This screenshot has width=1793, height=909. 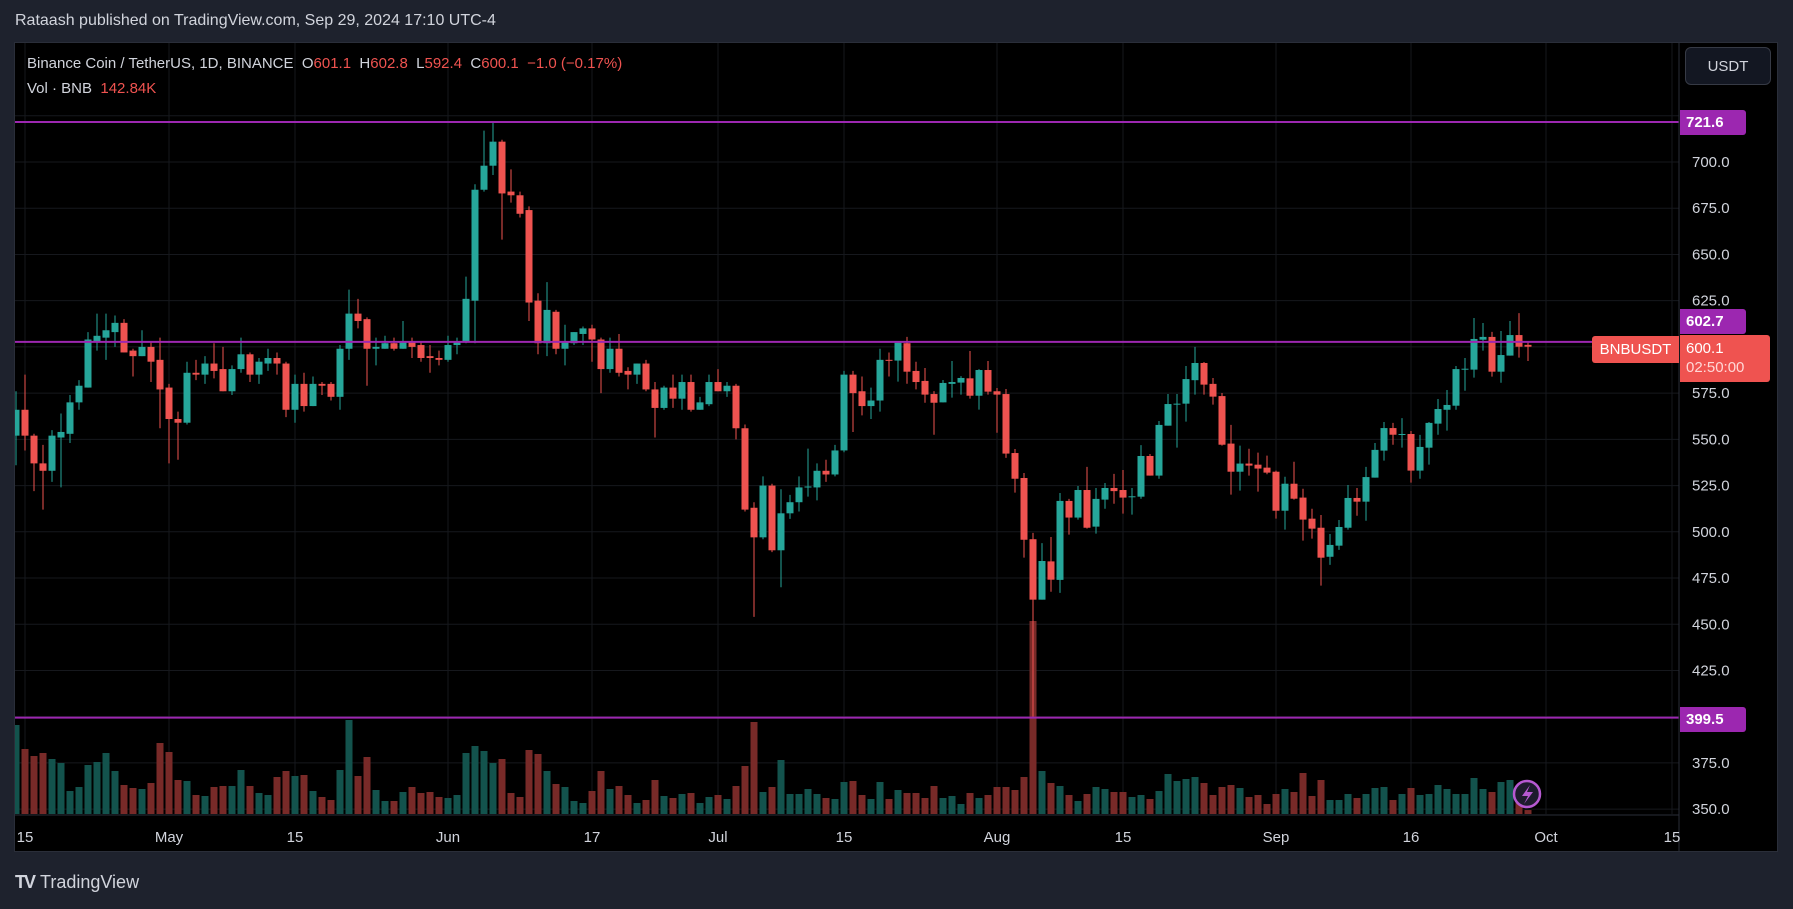 I want to click on high-label: H, so click(x=365, y=63).